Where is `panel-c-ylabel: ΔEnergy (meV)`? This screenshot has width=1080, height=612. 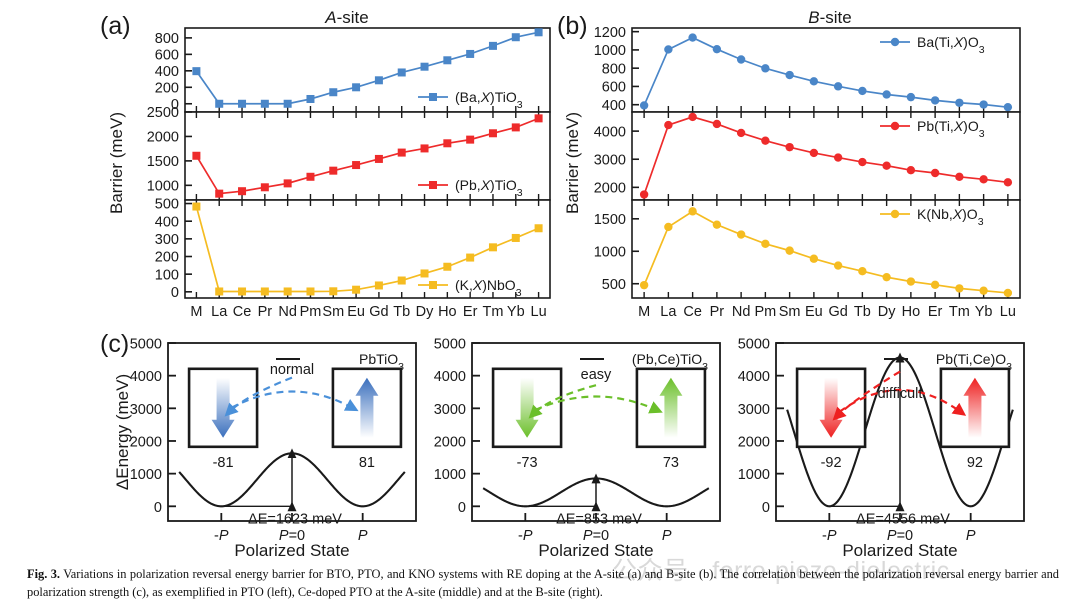
panel-c-ylabel: ΔEnergy (meV) is located at coordinates (122, 432).